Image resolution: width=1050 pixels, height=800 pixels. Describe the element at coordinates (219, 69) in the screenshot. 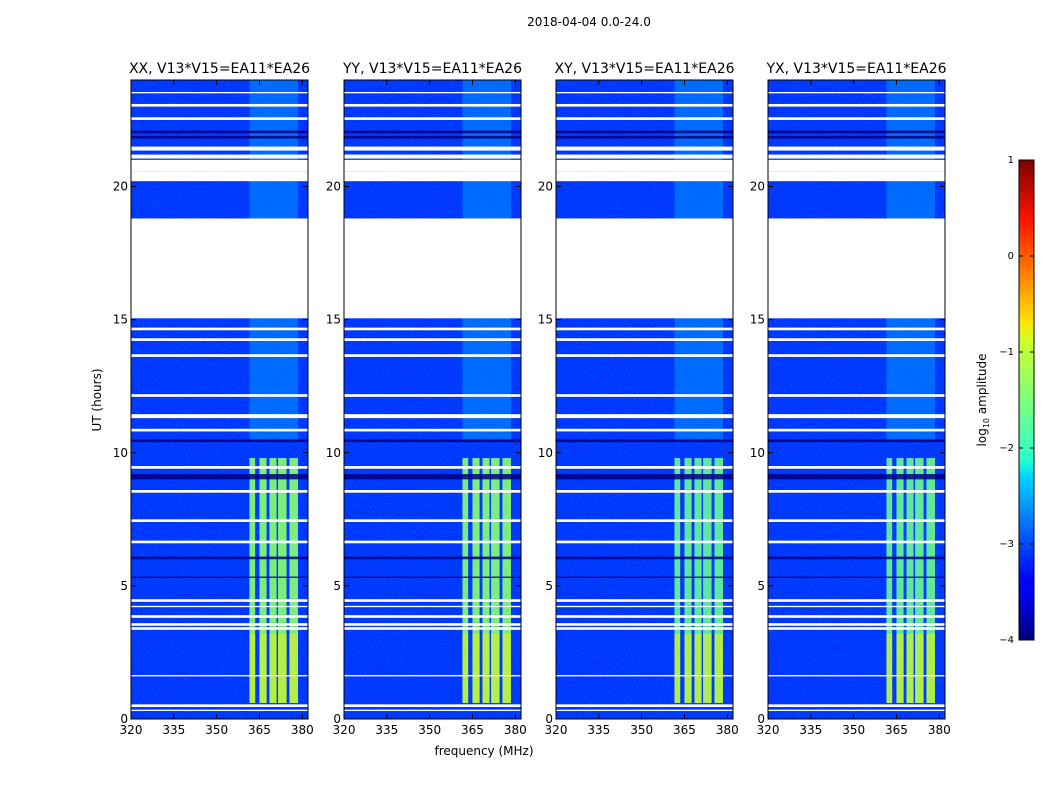

I see `panel-title: XX, V13*V15=EA11*EA26` at that location.